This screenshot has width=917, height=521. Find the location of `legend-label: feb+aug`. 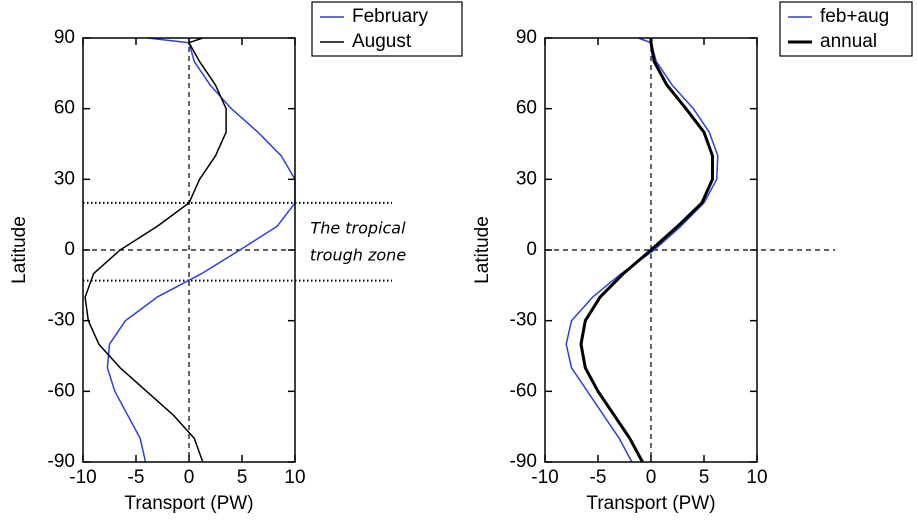

legend-label: feb+aug is located at coordinates (854, 16).